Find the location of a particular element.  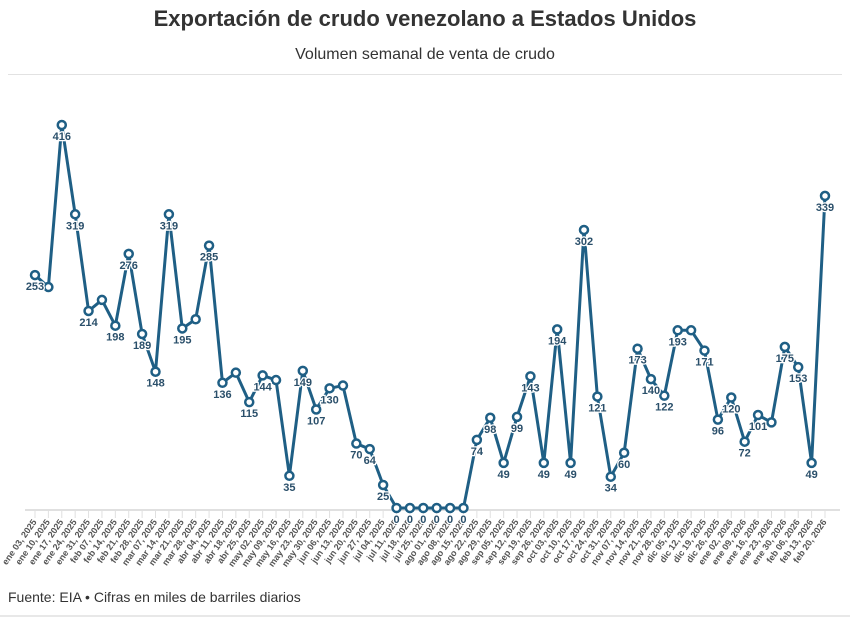

data-label: 64 is located at coordinates (370, 461).